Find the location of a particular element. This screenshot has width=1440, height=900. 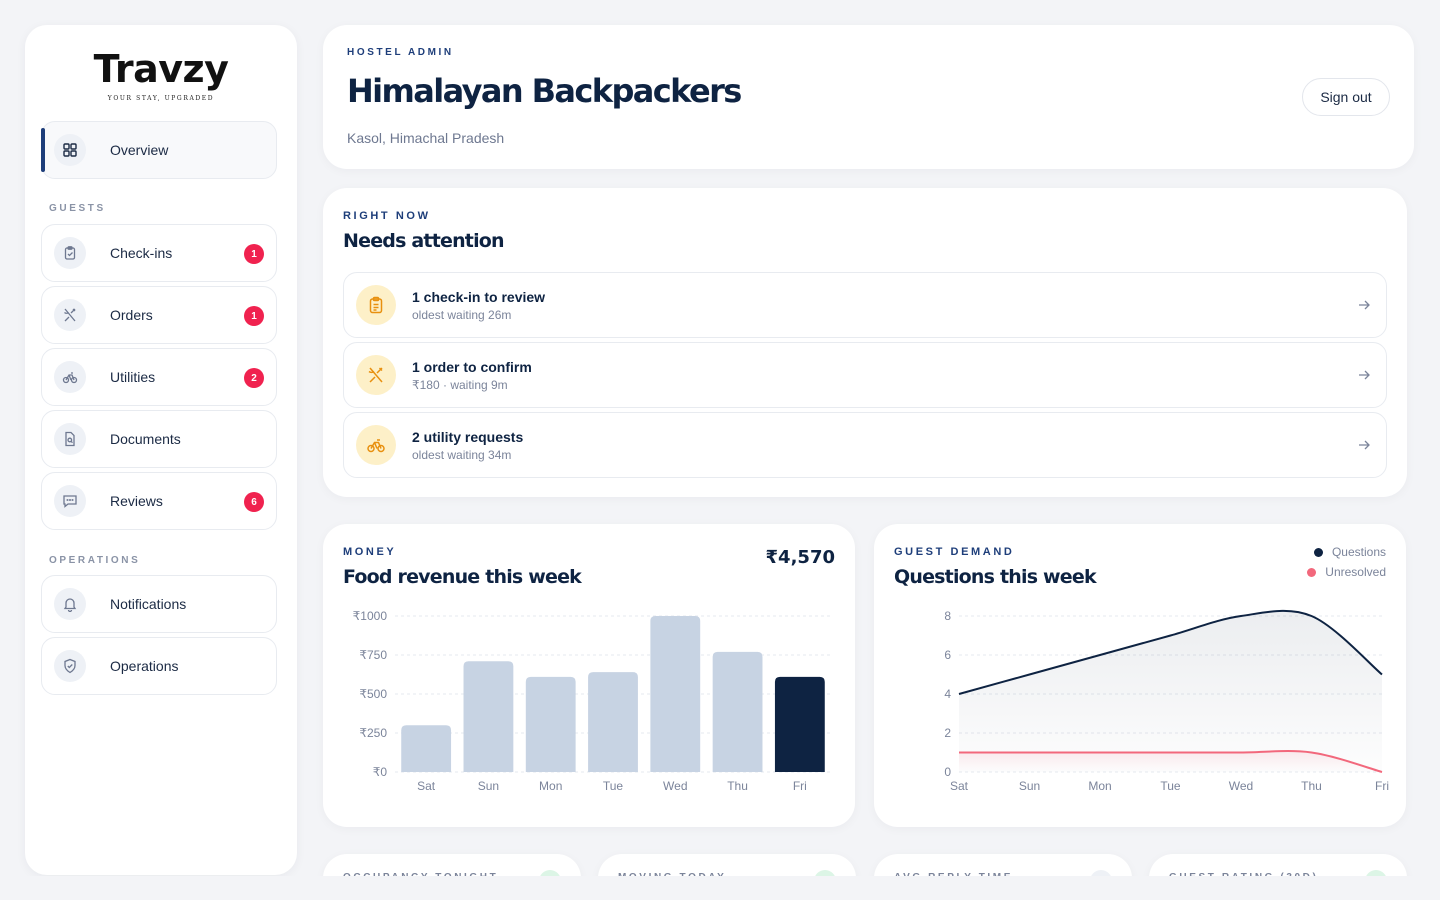

sidebar-item-utilities: Utilities 2 is located at coordinates (159, 377).